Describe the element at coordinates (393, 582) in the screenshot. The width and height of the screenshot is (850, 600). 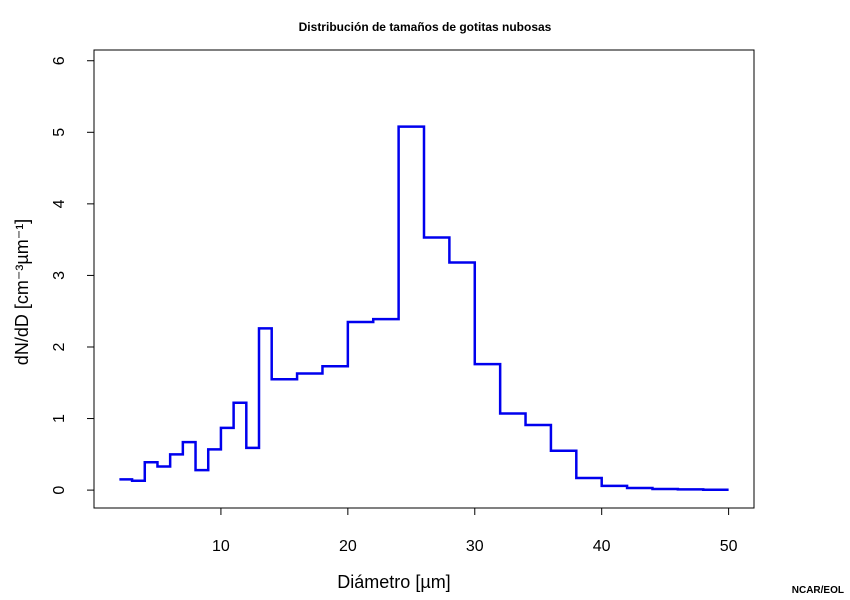
I see `x-axis-label: Diámetro [µm]` at that location.